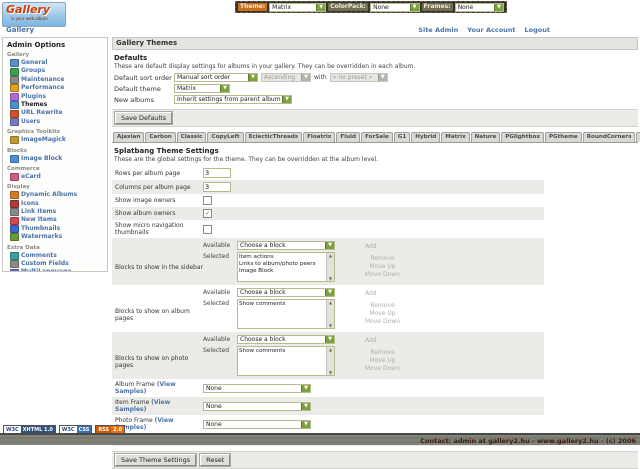 This screenshot has height=469, width=640. I want to click on tab-classic: Classic, so click(191, 137).